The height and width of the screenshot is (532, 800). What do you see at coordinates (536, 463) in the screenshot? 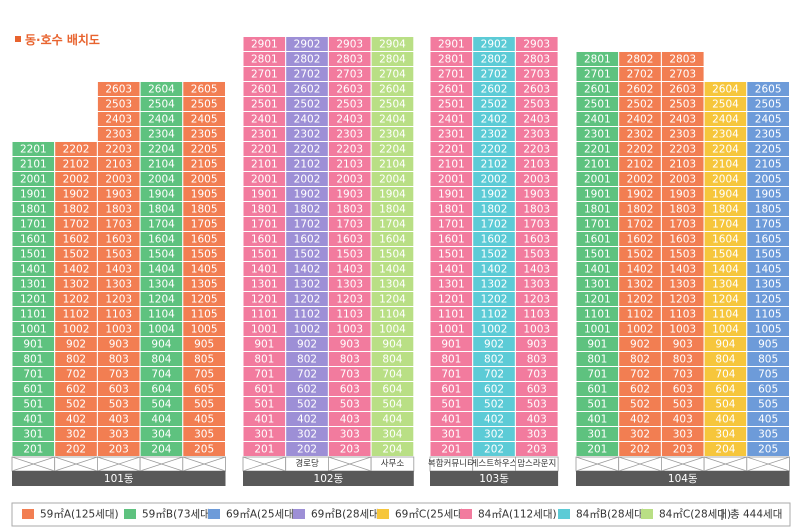
I see `ground-label: 맘스라운지` at bounding box center [536, 463].